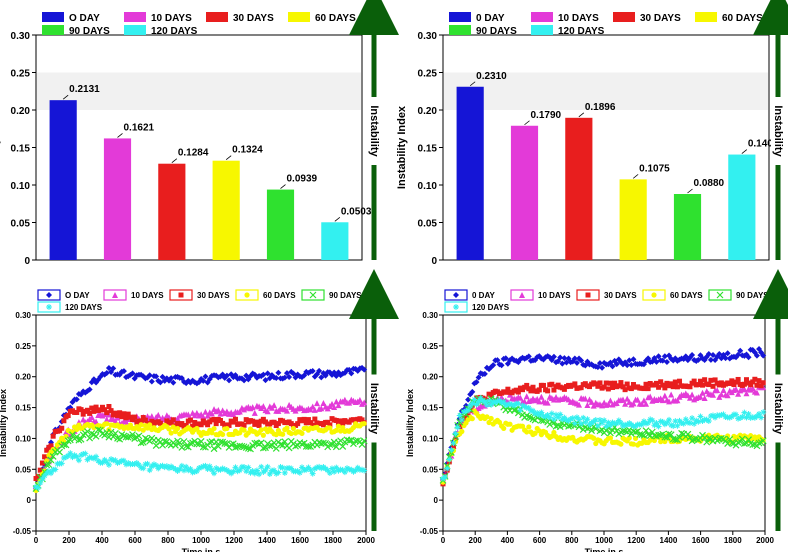  Describe the element at coordinates (27, 261) in the screenshot. I see `y-tick-label: 0` at that location.